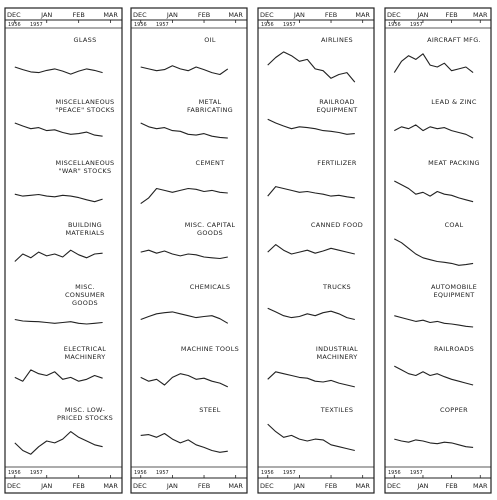 Image resolution: width=497 pixels, height=500 pixels. Describe the element at coordinates (85, 229) in the screenshot. I see `series-label: BUILDING MATERIALS` at that location.